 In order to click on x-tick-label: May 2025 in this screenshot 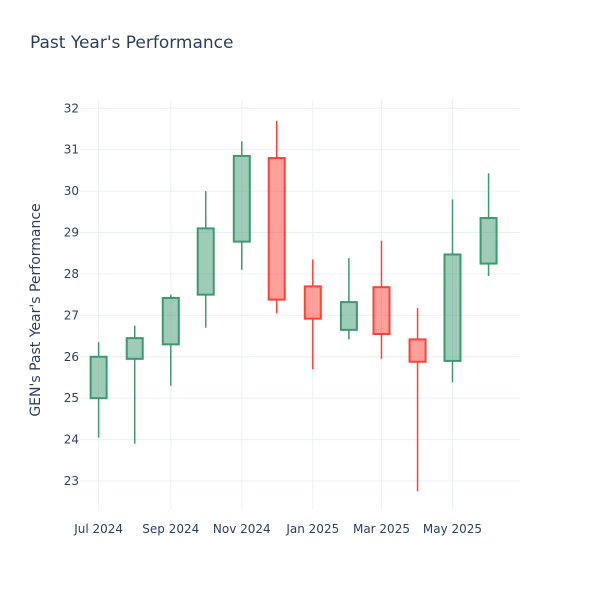, I will do `click(452, 529)`.